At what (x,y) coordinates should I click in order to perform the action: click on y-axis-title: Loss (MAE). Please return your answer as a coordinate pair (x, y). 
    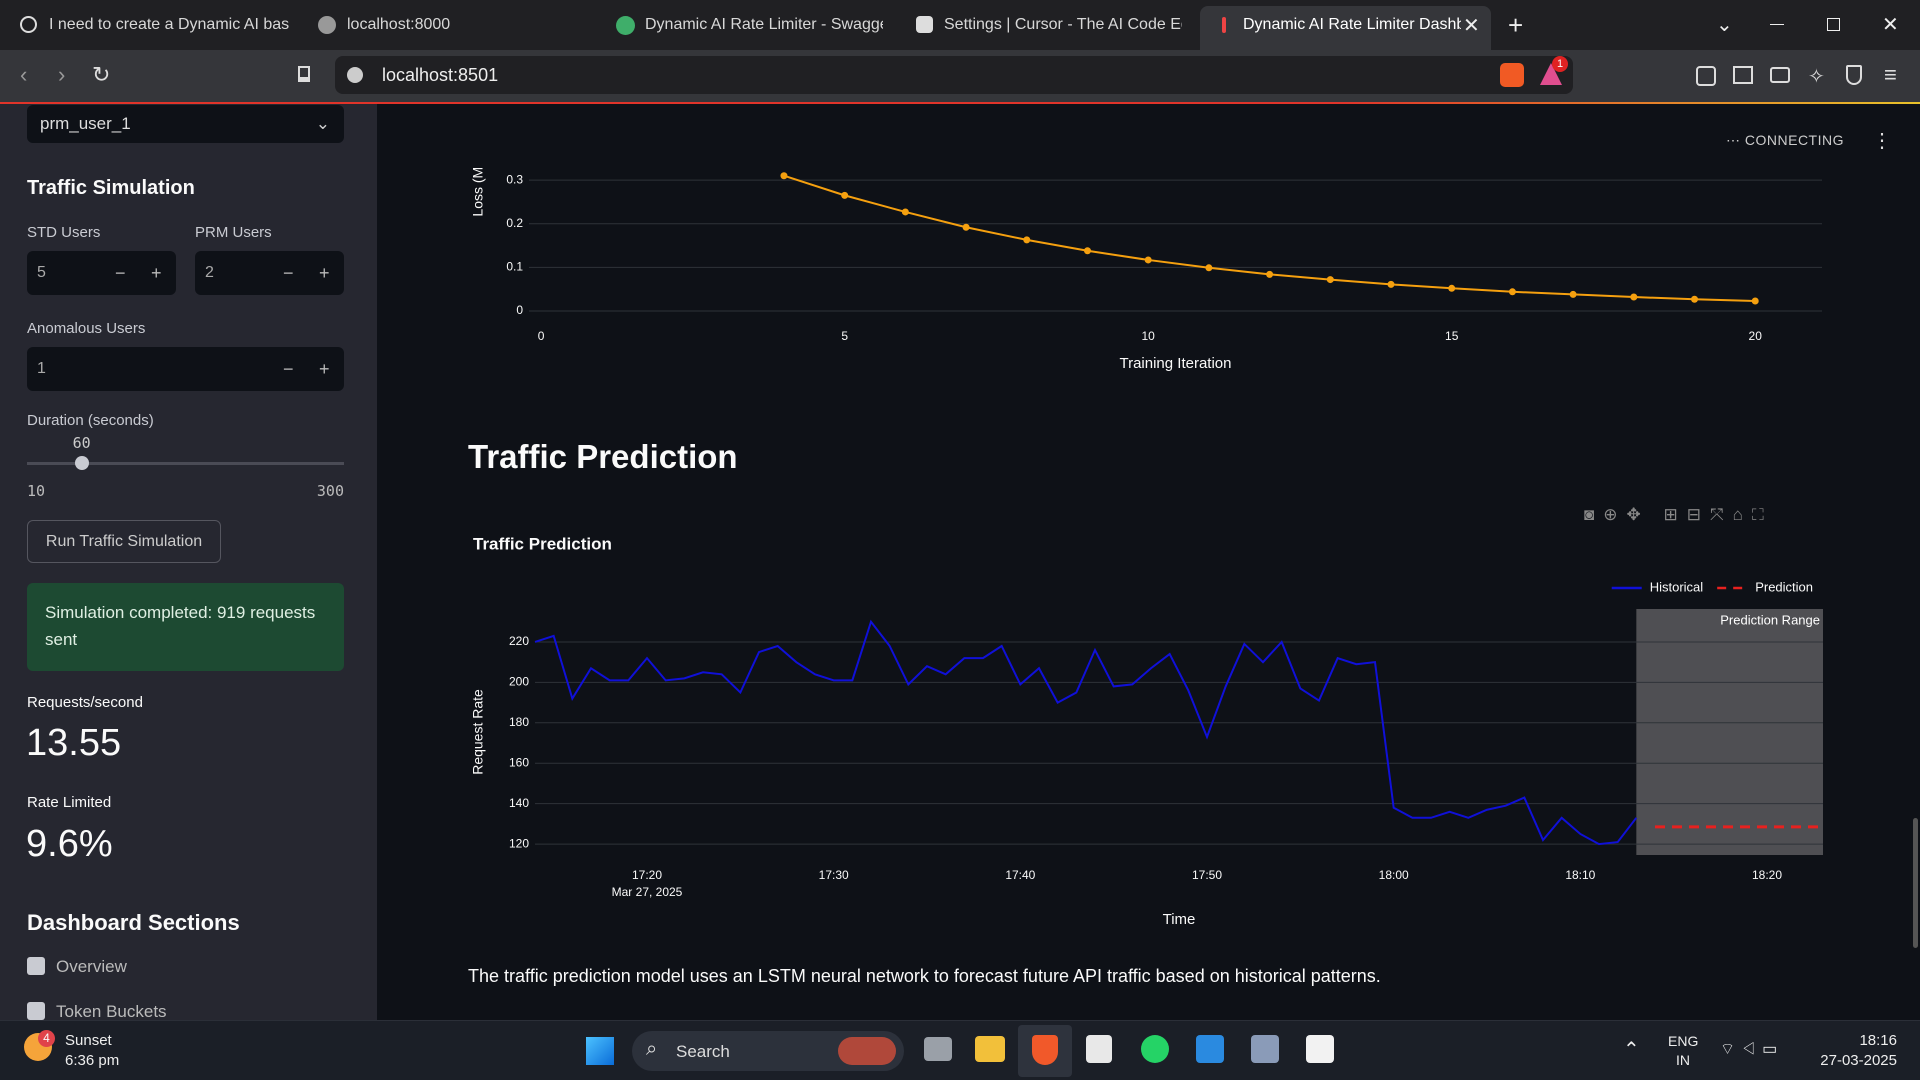
    Looking at the image, I should click on (478, 179).